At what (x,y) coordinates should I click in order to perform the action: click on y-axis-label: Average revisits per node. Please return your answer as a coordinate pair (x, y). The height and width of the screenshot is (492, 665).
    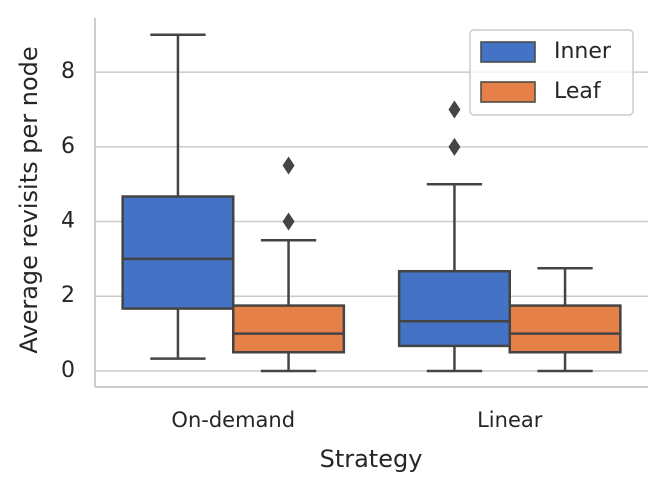
    Looking at the image, I should click on (29, 199).